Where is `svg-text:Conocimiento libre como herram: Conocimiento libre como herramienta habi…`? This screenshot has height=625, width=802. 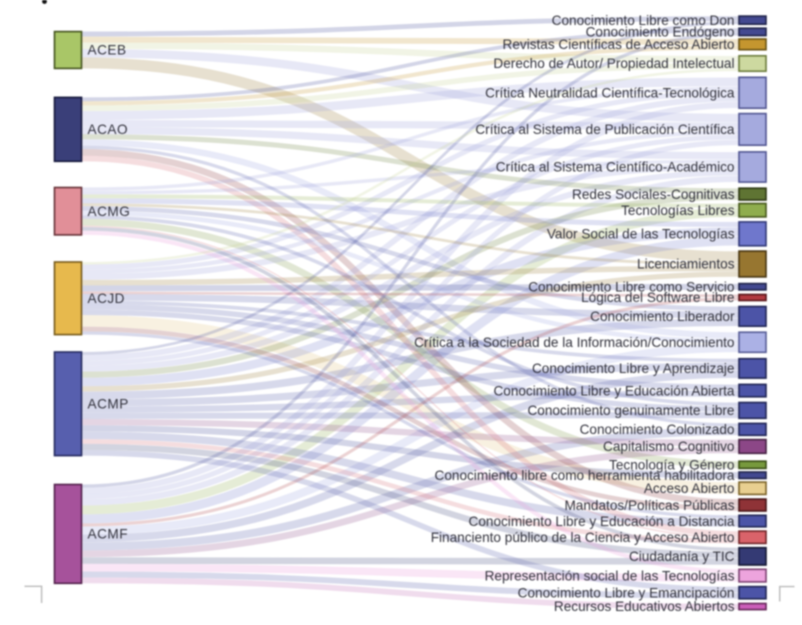 svg-text:Conocimiento libre como herram: Conocimiento libre como herramienta habi… is located at coordinates (585, 475).